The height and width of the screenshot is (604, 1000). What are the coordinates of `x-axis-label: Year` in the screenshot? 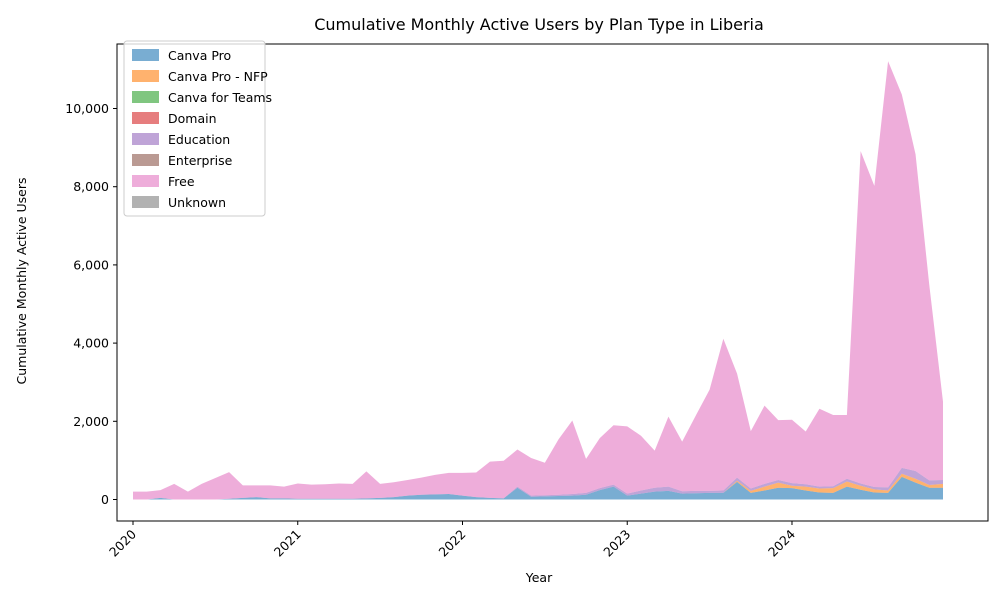 It's located at (539, 577).